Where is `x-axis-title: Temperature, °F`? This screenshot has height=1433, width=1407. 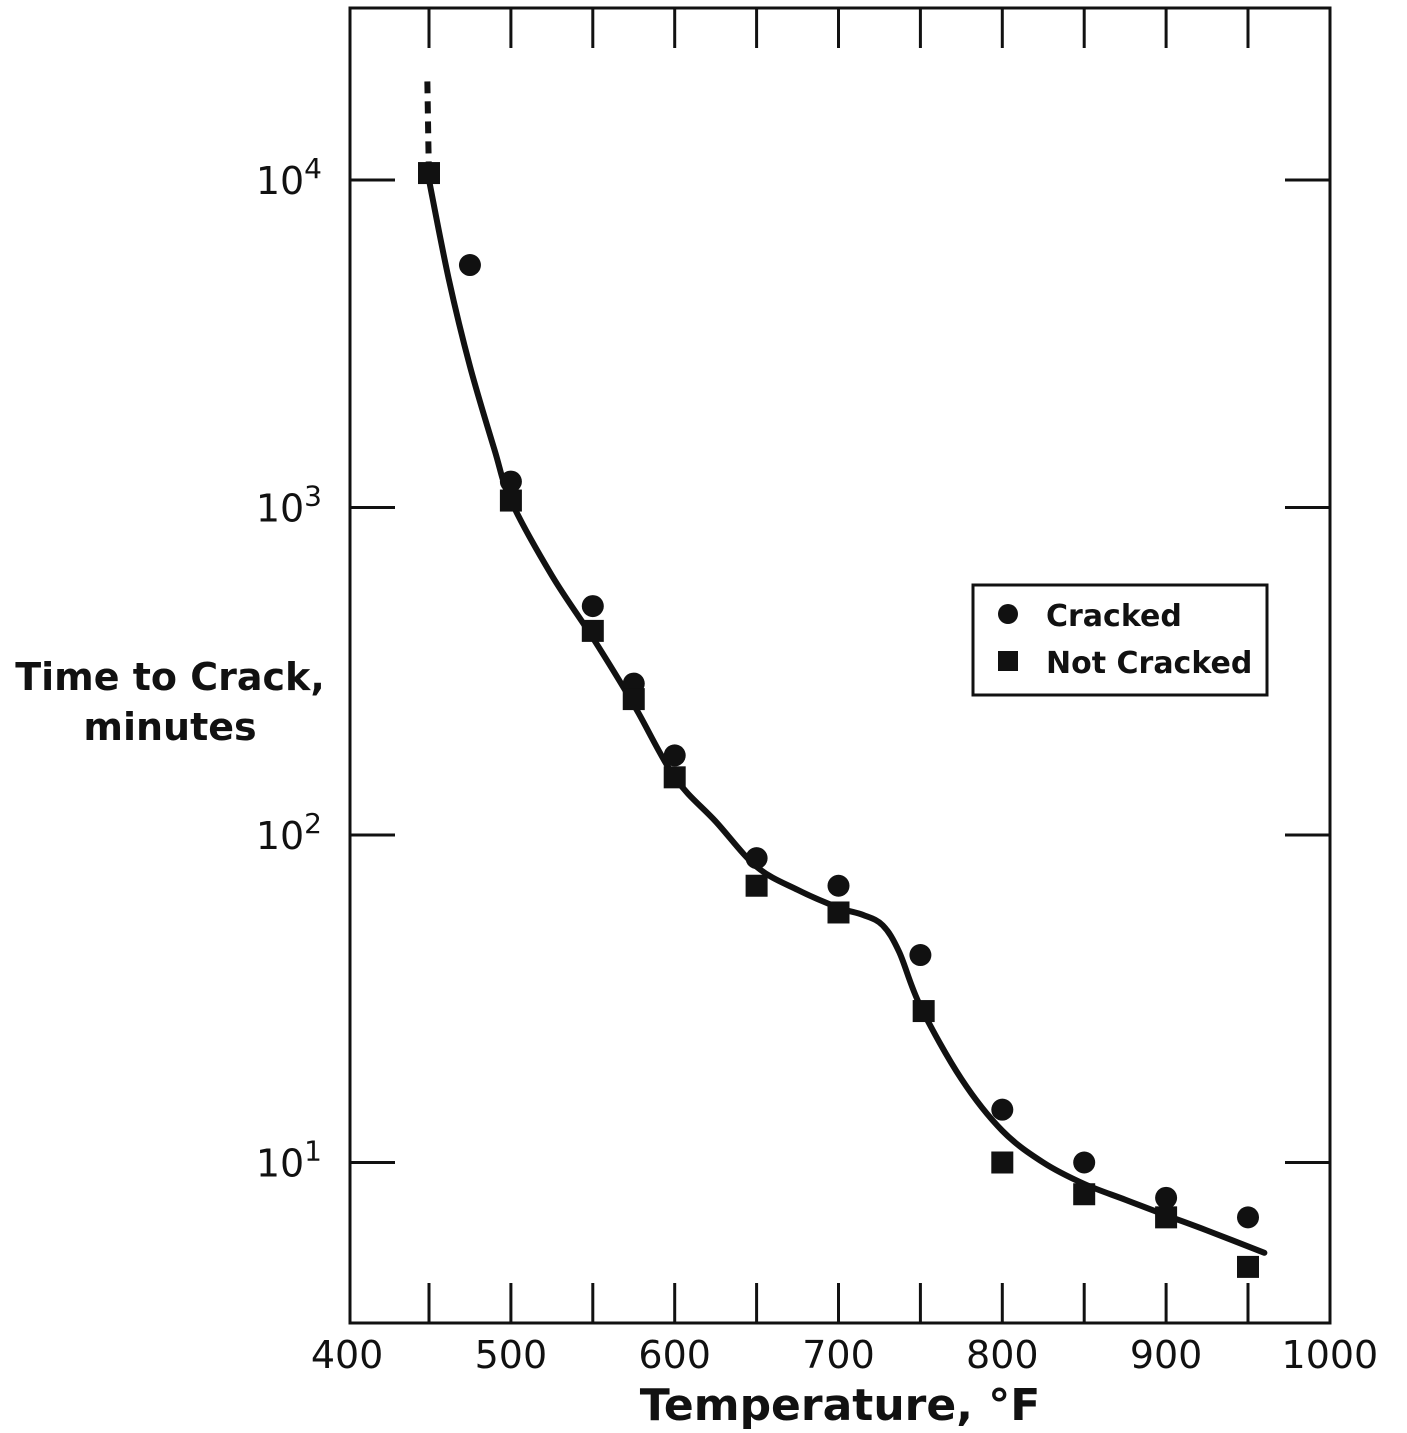
x-axis-title: Temperature, °F is located at coordinates (840, 1405).